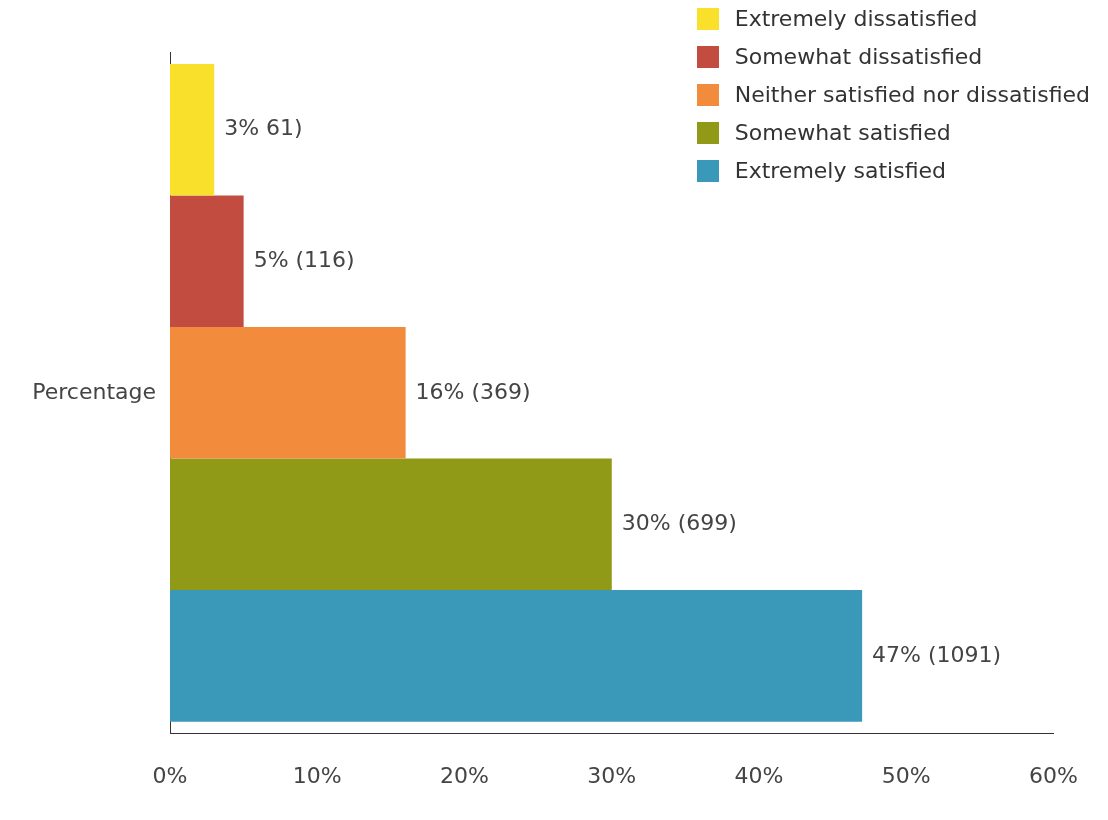  I want to click on x-tick-label: 20%, so click(464, 775).